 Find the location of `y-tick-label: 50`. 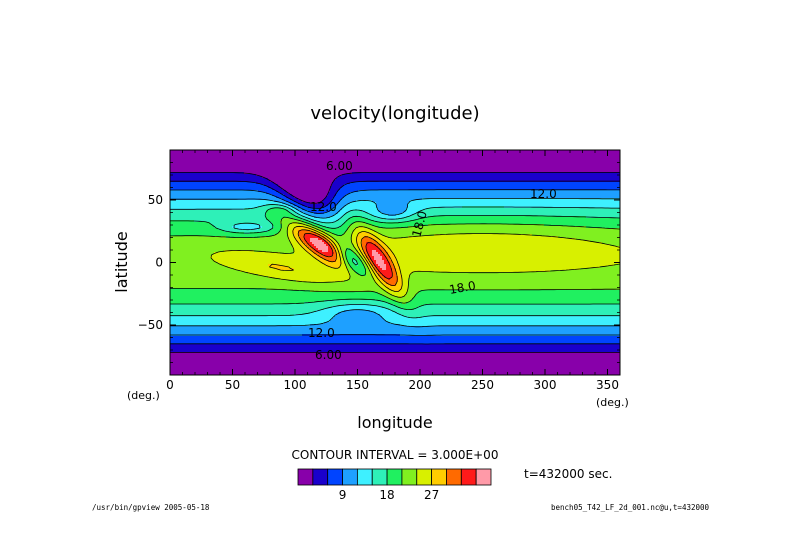

y-tick-label: 50 is located at coordinates (155, 200).